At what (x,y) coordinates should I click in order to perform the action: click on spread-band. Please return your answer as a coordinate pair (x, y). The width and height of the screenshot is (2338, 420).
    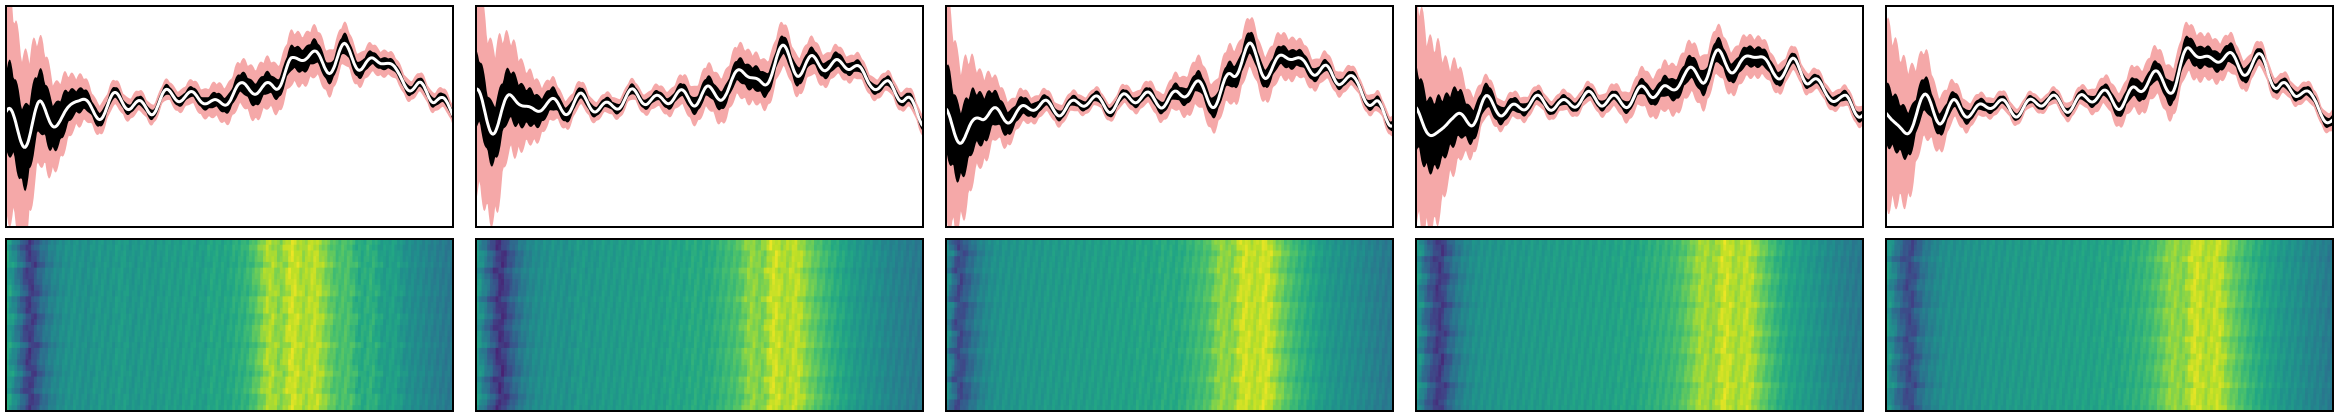
    Looking at the image, I should click on (229, 116).